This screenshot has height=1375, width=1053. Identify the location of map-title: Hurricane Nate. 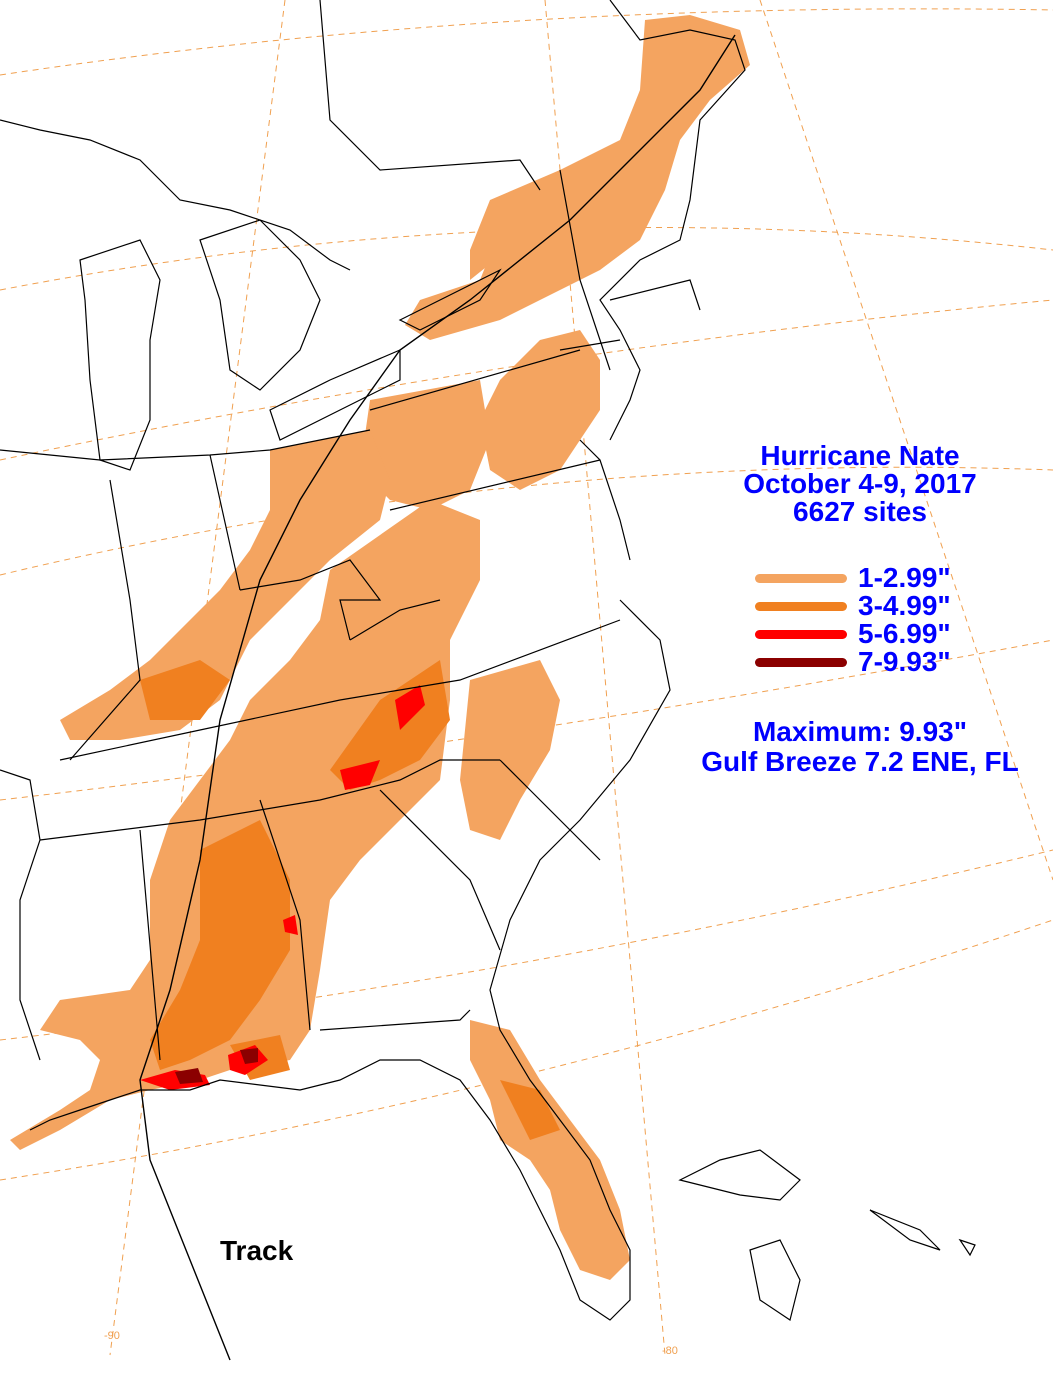
(860, 455).